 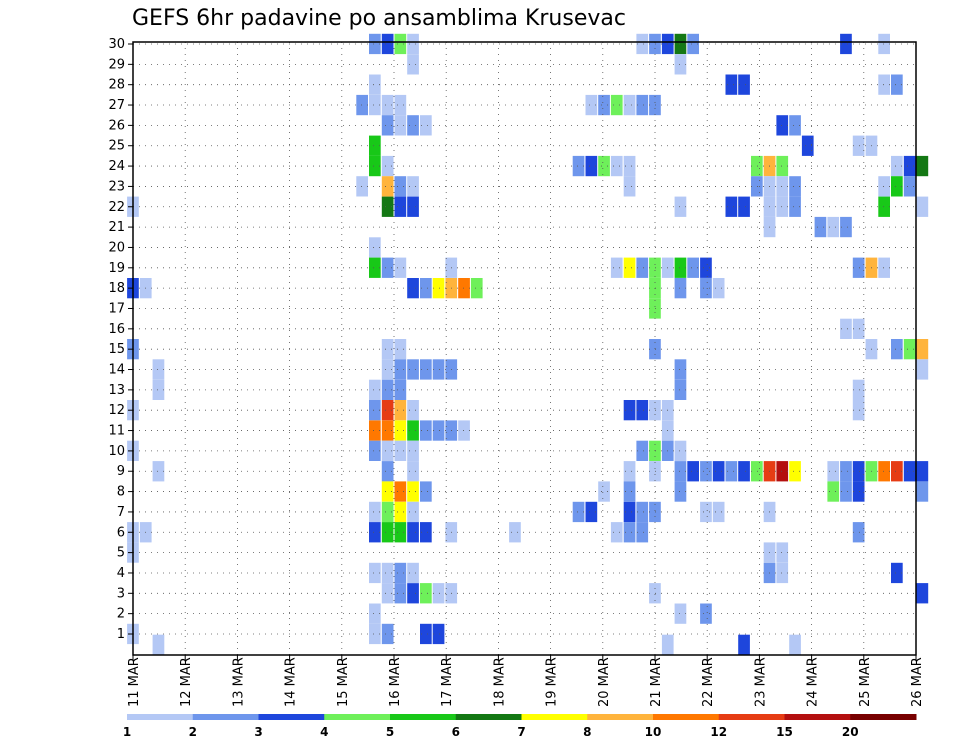 What do you see at coordinates (708, 682) in the screenshot?
I see `x-tick-label: 22 MAR` at bounding box center [708, 682].